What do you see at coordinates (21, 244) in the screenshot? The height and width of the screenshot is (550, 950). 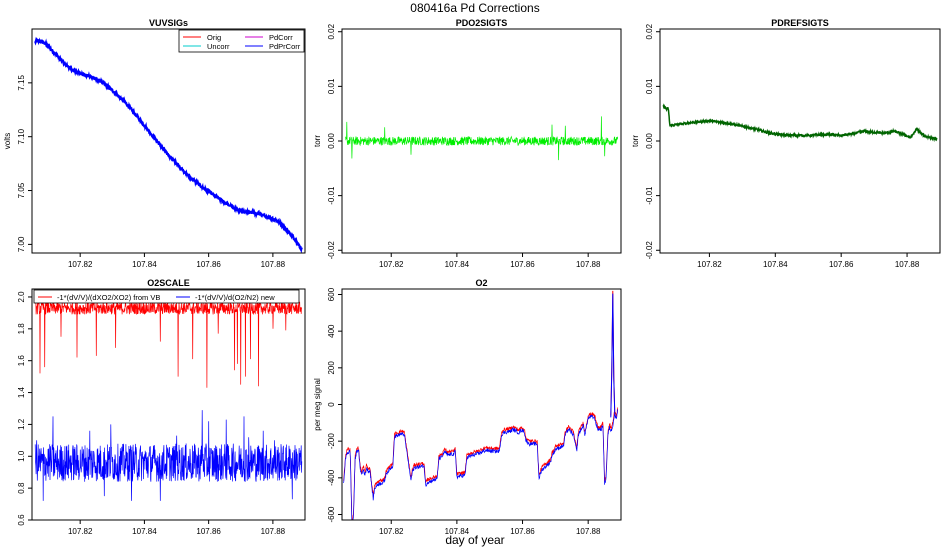 I see `y-tick-label: 7.00` at bounding box center [21, 244].